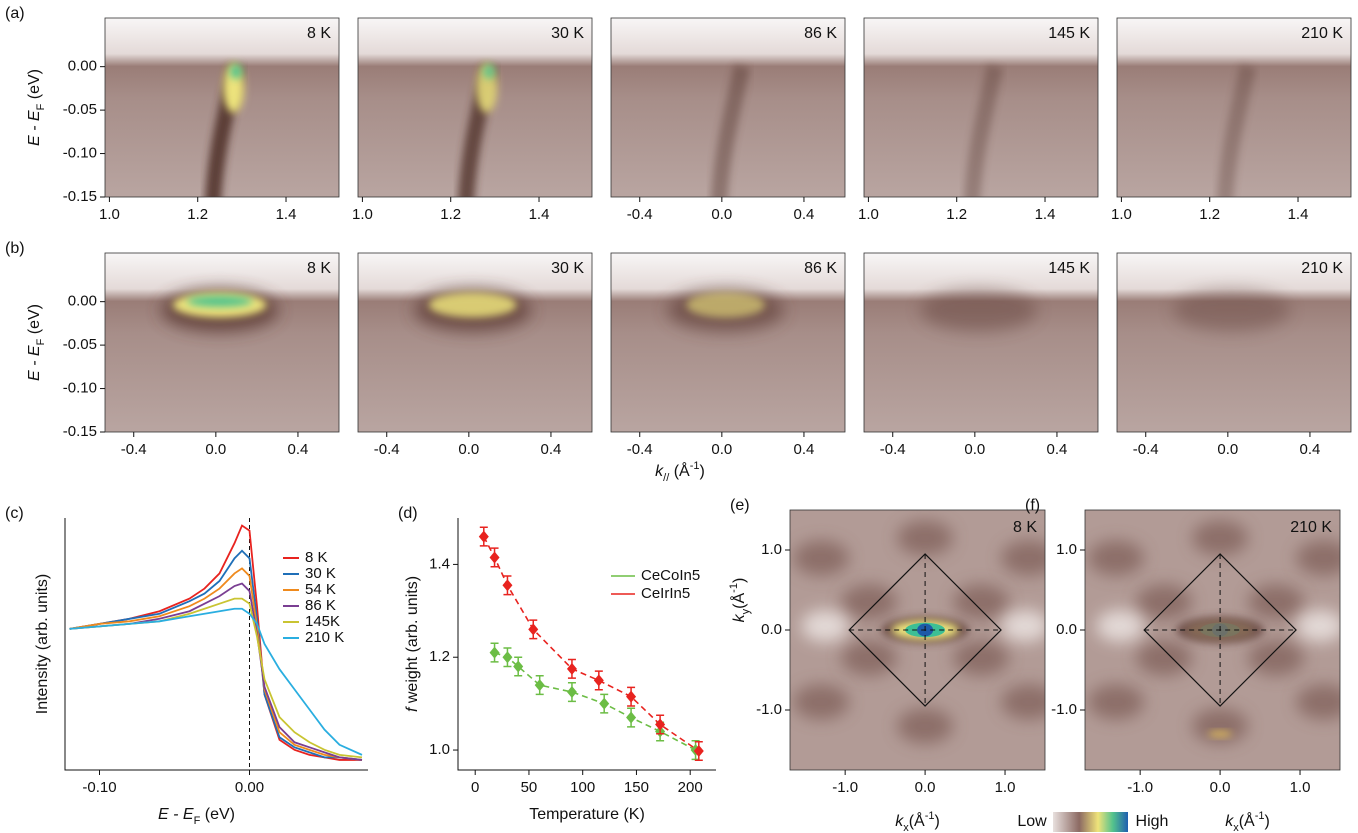  I want to click on x-tick-label: -0.10, so click(99, 787).